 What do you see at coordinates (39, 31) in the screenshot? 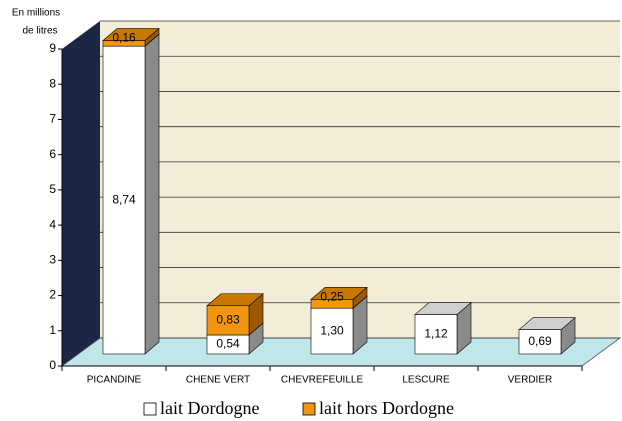
I see `y-axis-title: de litres` at bounding box center [39, 31].